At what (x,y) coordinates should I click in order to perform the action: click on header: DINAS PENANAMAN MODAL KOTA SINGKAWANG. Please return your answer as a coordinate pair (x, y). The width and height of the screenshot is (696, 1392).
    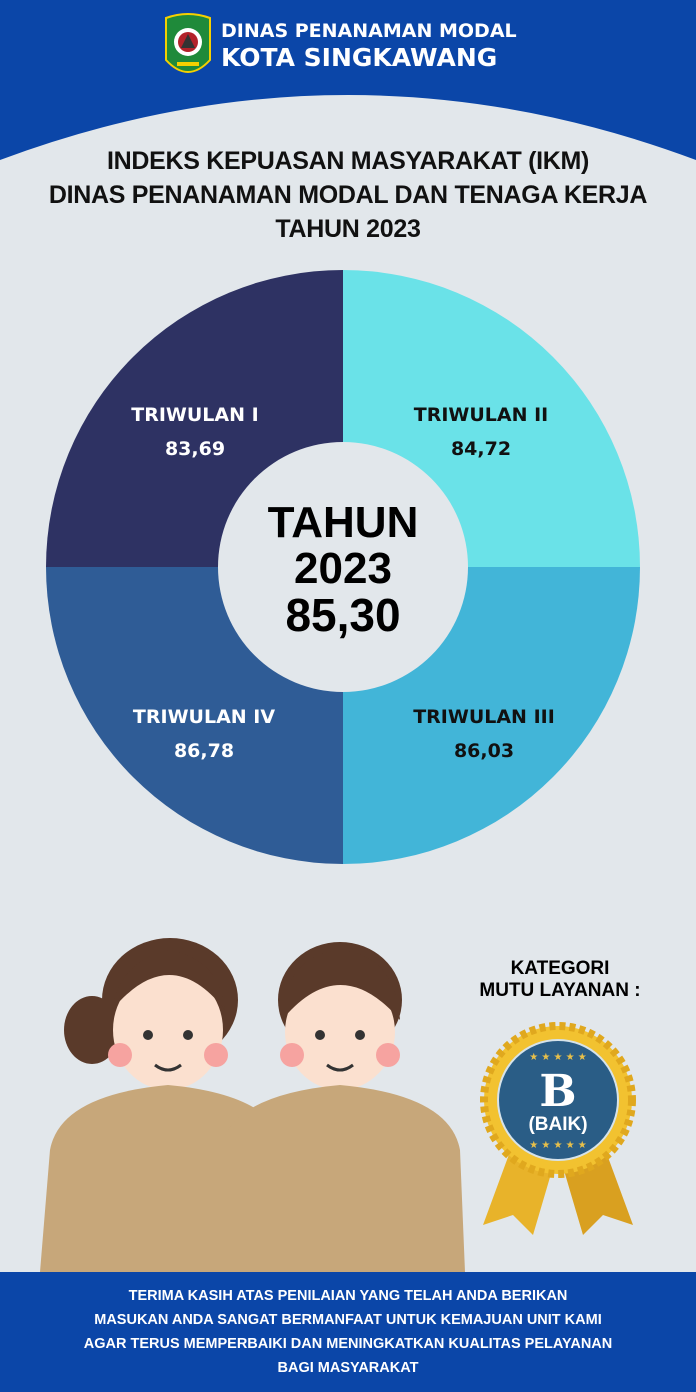
    Looking at the image, I should click on (340, 46).